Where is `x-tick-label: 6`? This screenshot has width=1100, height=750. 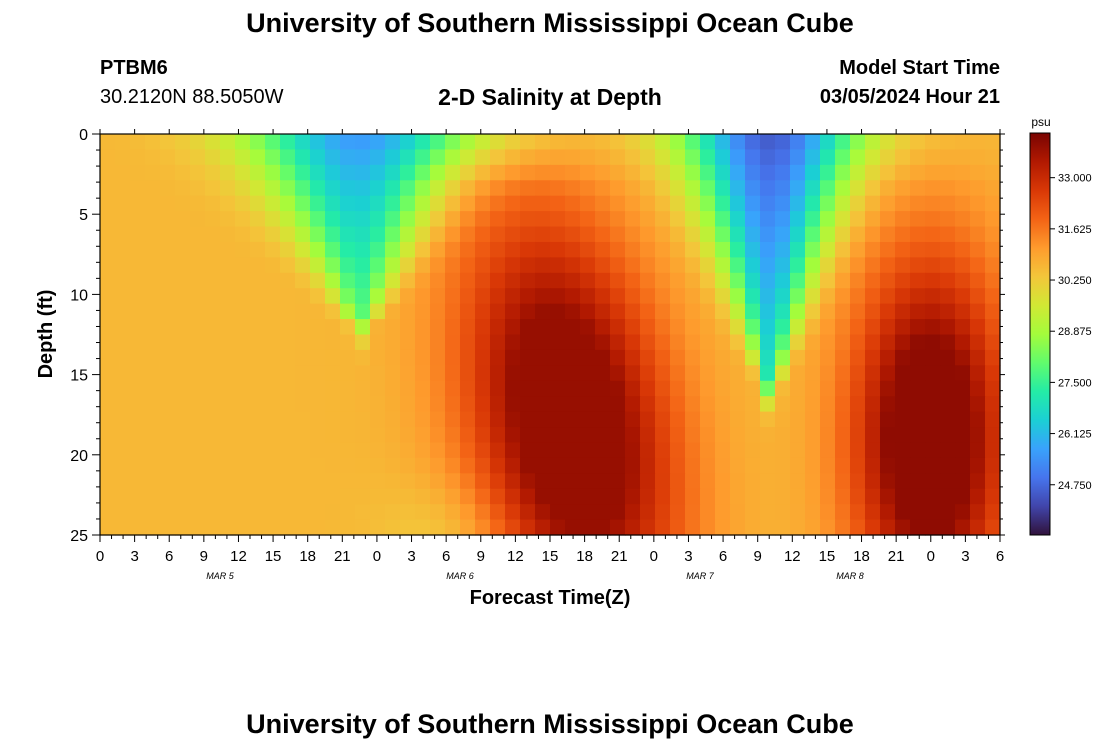 x-tick-label: 6 is located at coordinates (1000, 556).